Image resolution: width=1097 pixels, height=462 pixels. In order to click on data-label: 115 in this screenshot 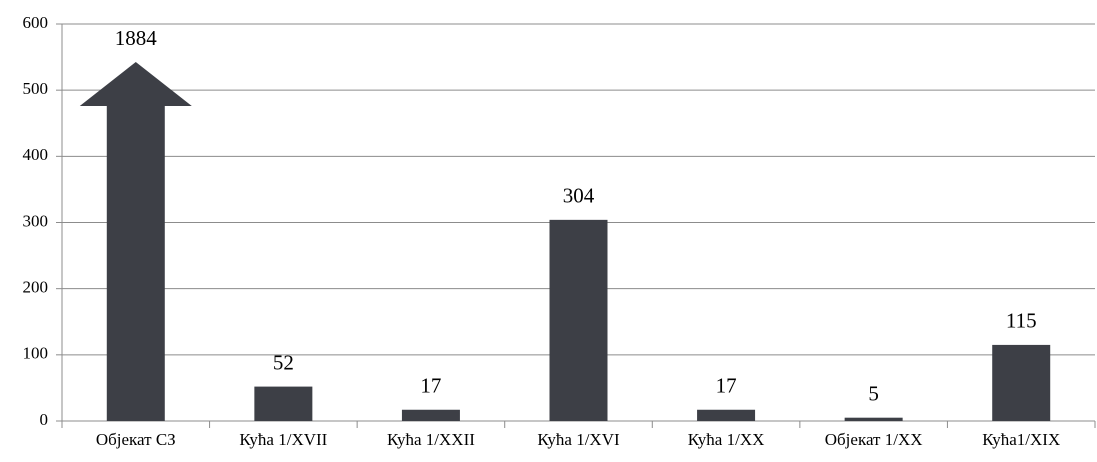, I will do `click(1021, 321)`.